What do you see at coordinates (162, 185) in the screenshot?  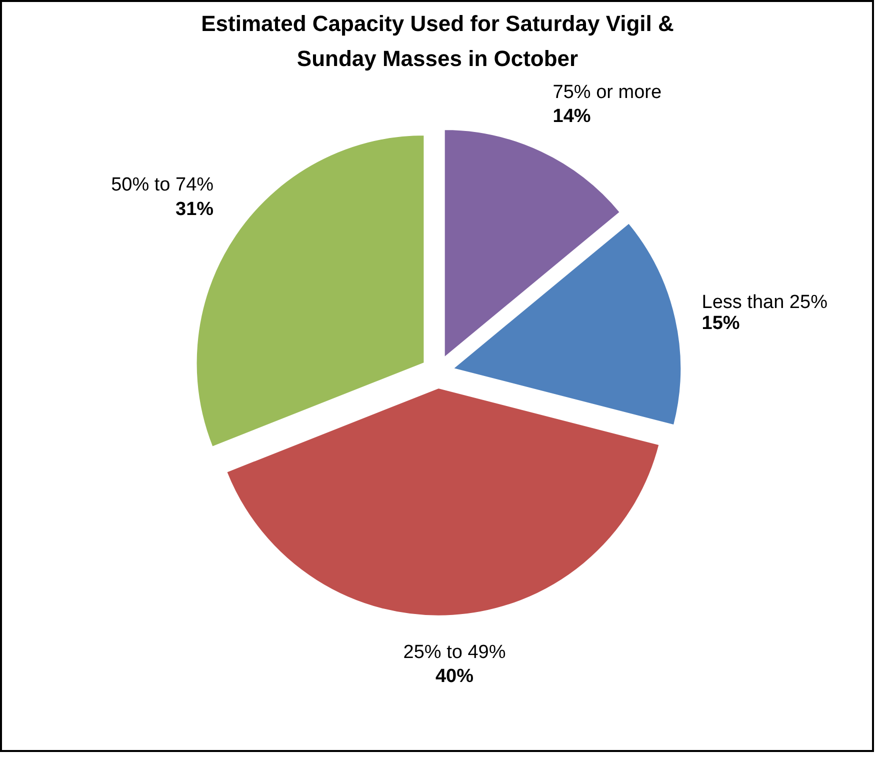 I see `slice-label: 50% to 74%` at bounding box center [162, 185].